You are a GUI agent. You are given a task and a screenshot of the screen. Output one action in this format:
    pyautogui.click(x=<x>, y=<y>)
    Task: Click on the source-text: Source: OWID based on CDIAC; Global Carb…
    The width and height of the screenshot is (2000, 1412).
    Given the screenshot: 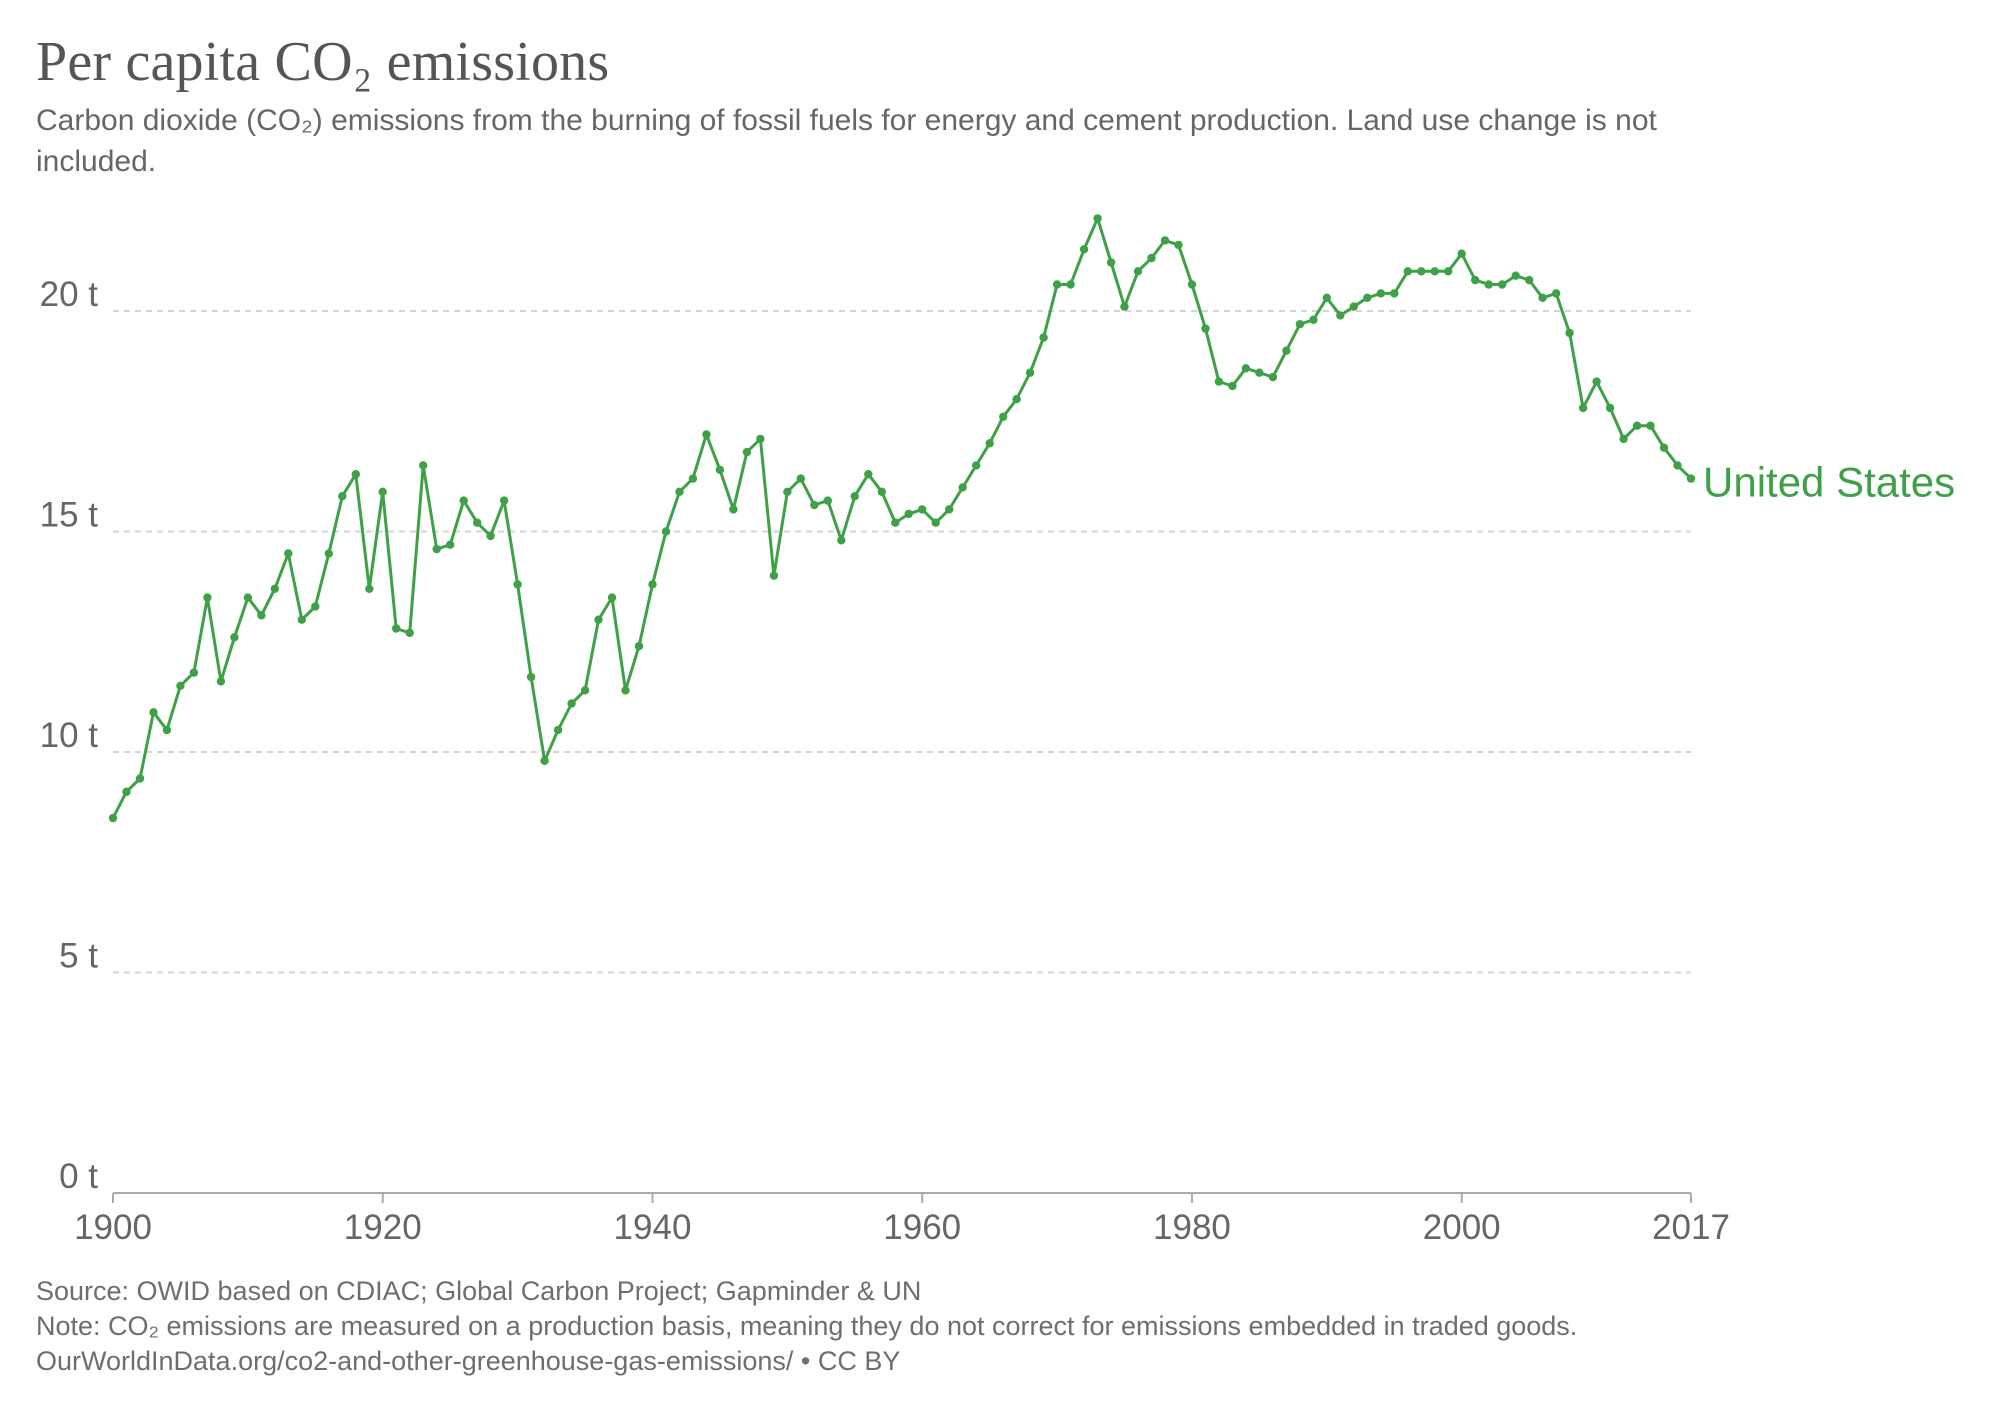 What is the action you would take?
    pyautogui.click(x=479, y=1291)
    